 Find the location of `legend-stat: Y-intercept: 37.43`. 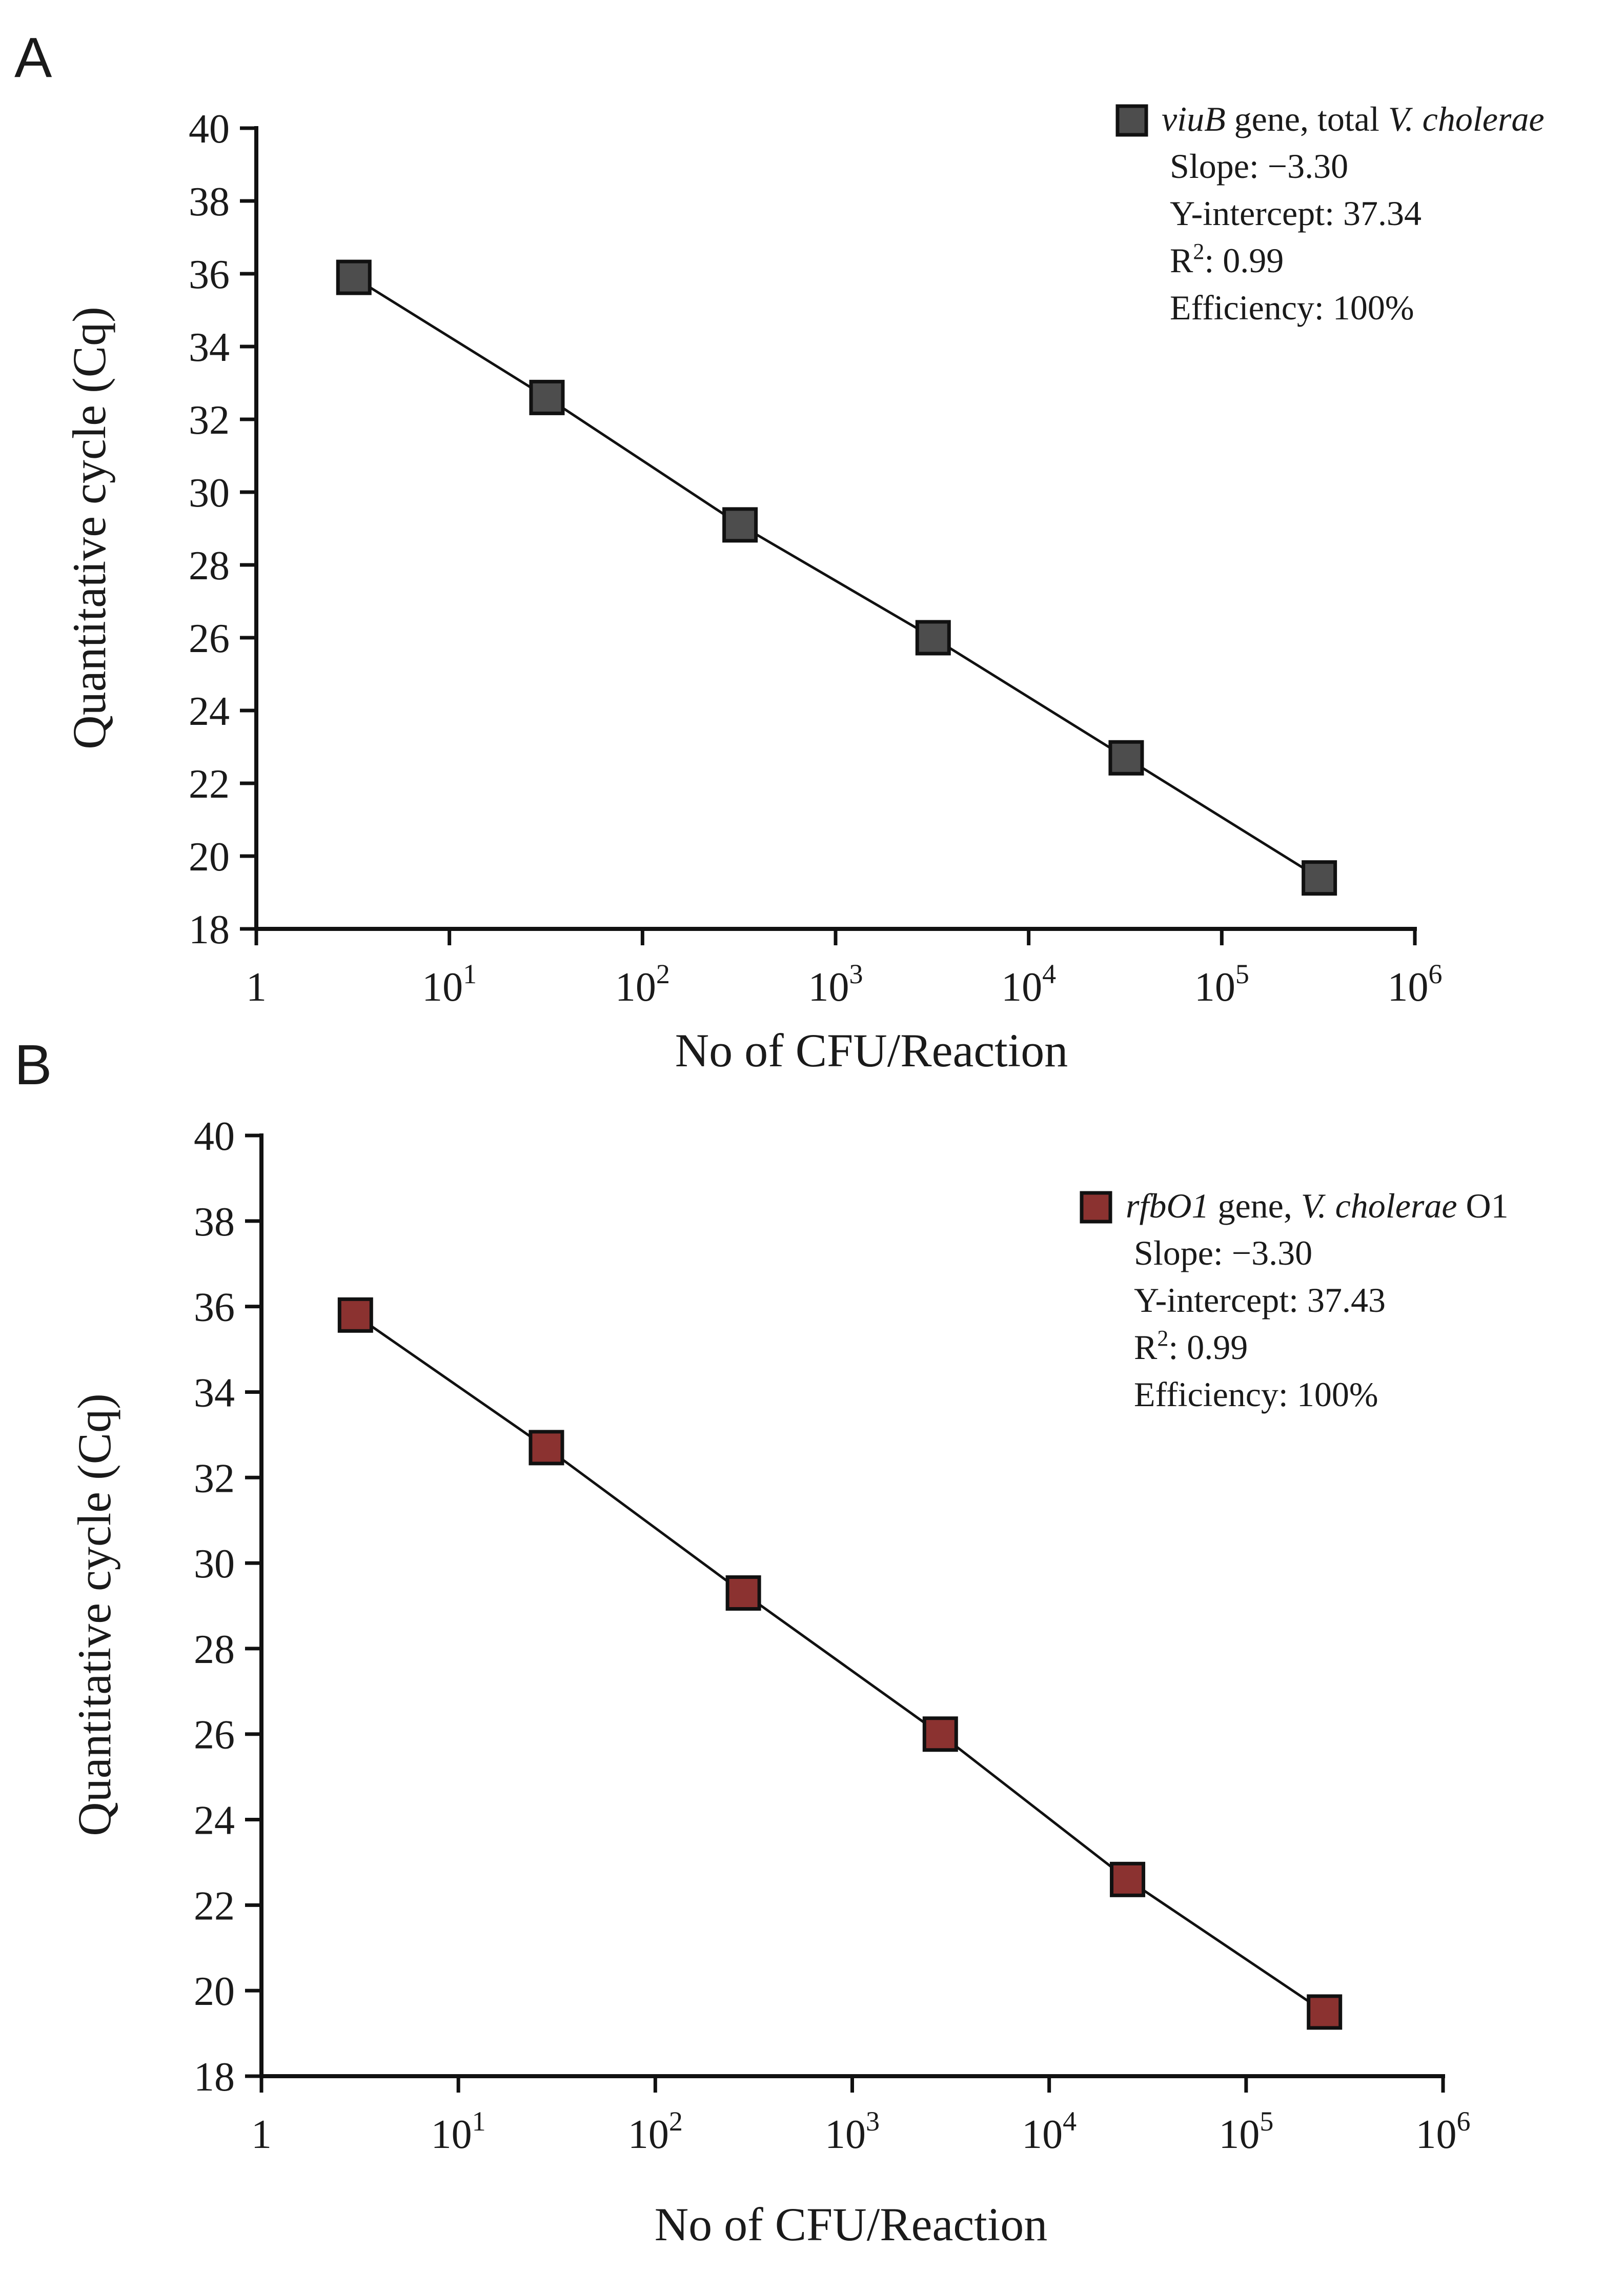

legend-stat: Y-intercept: 37.43 is located at coordinates (1260, 1300).